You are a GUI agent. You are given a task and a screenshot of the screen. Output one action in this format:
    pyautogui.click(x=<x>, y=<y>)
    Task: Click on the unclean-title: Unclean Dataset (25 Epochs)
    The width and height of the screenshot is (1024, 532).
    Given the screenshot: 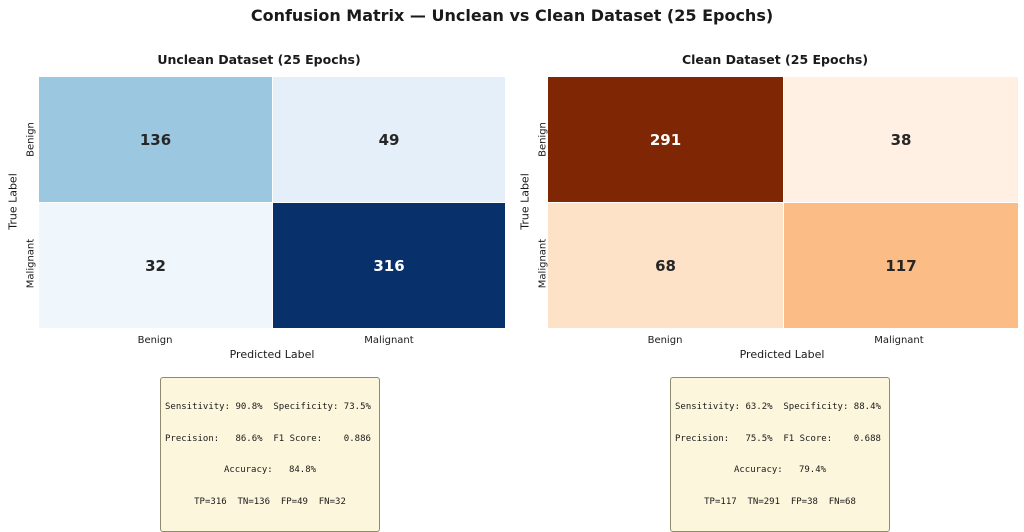 What is the action you would take?
    pyautogui.click(x=259, y=59)
    